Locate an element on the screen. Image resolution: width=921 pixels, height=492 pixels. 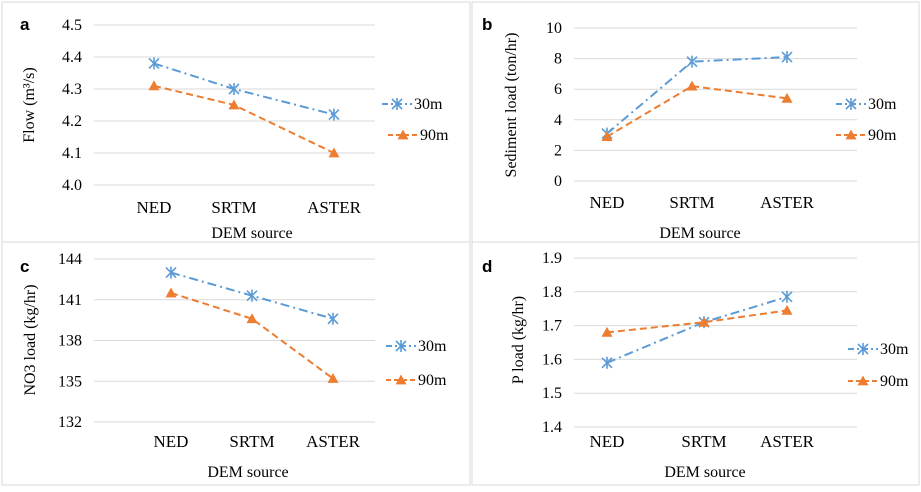
y-tick-label: 1.4 is located at coordinates (552, 427).